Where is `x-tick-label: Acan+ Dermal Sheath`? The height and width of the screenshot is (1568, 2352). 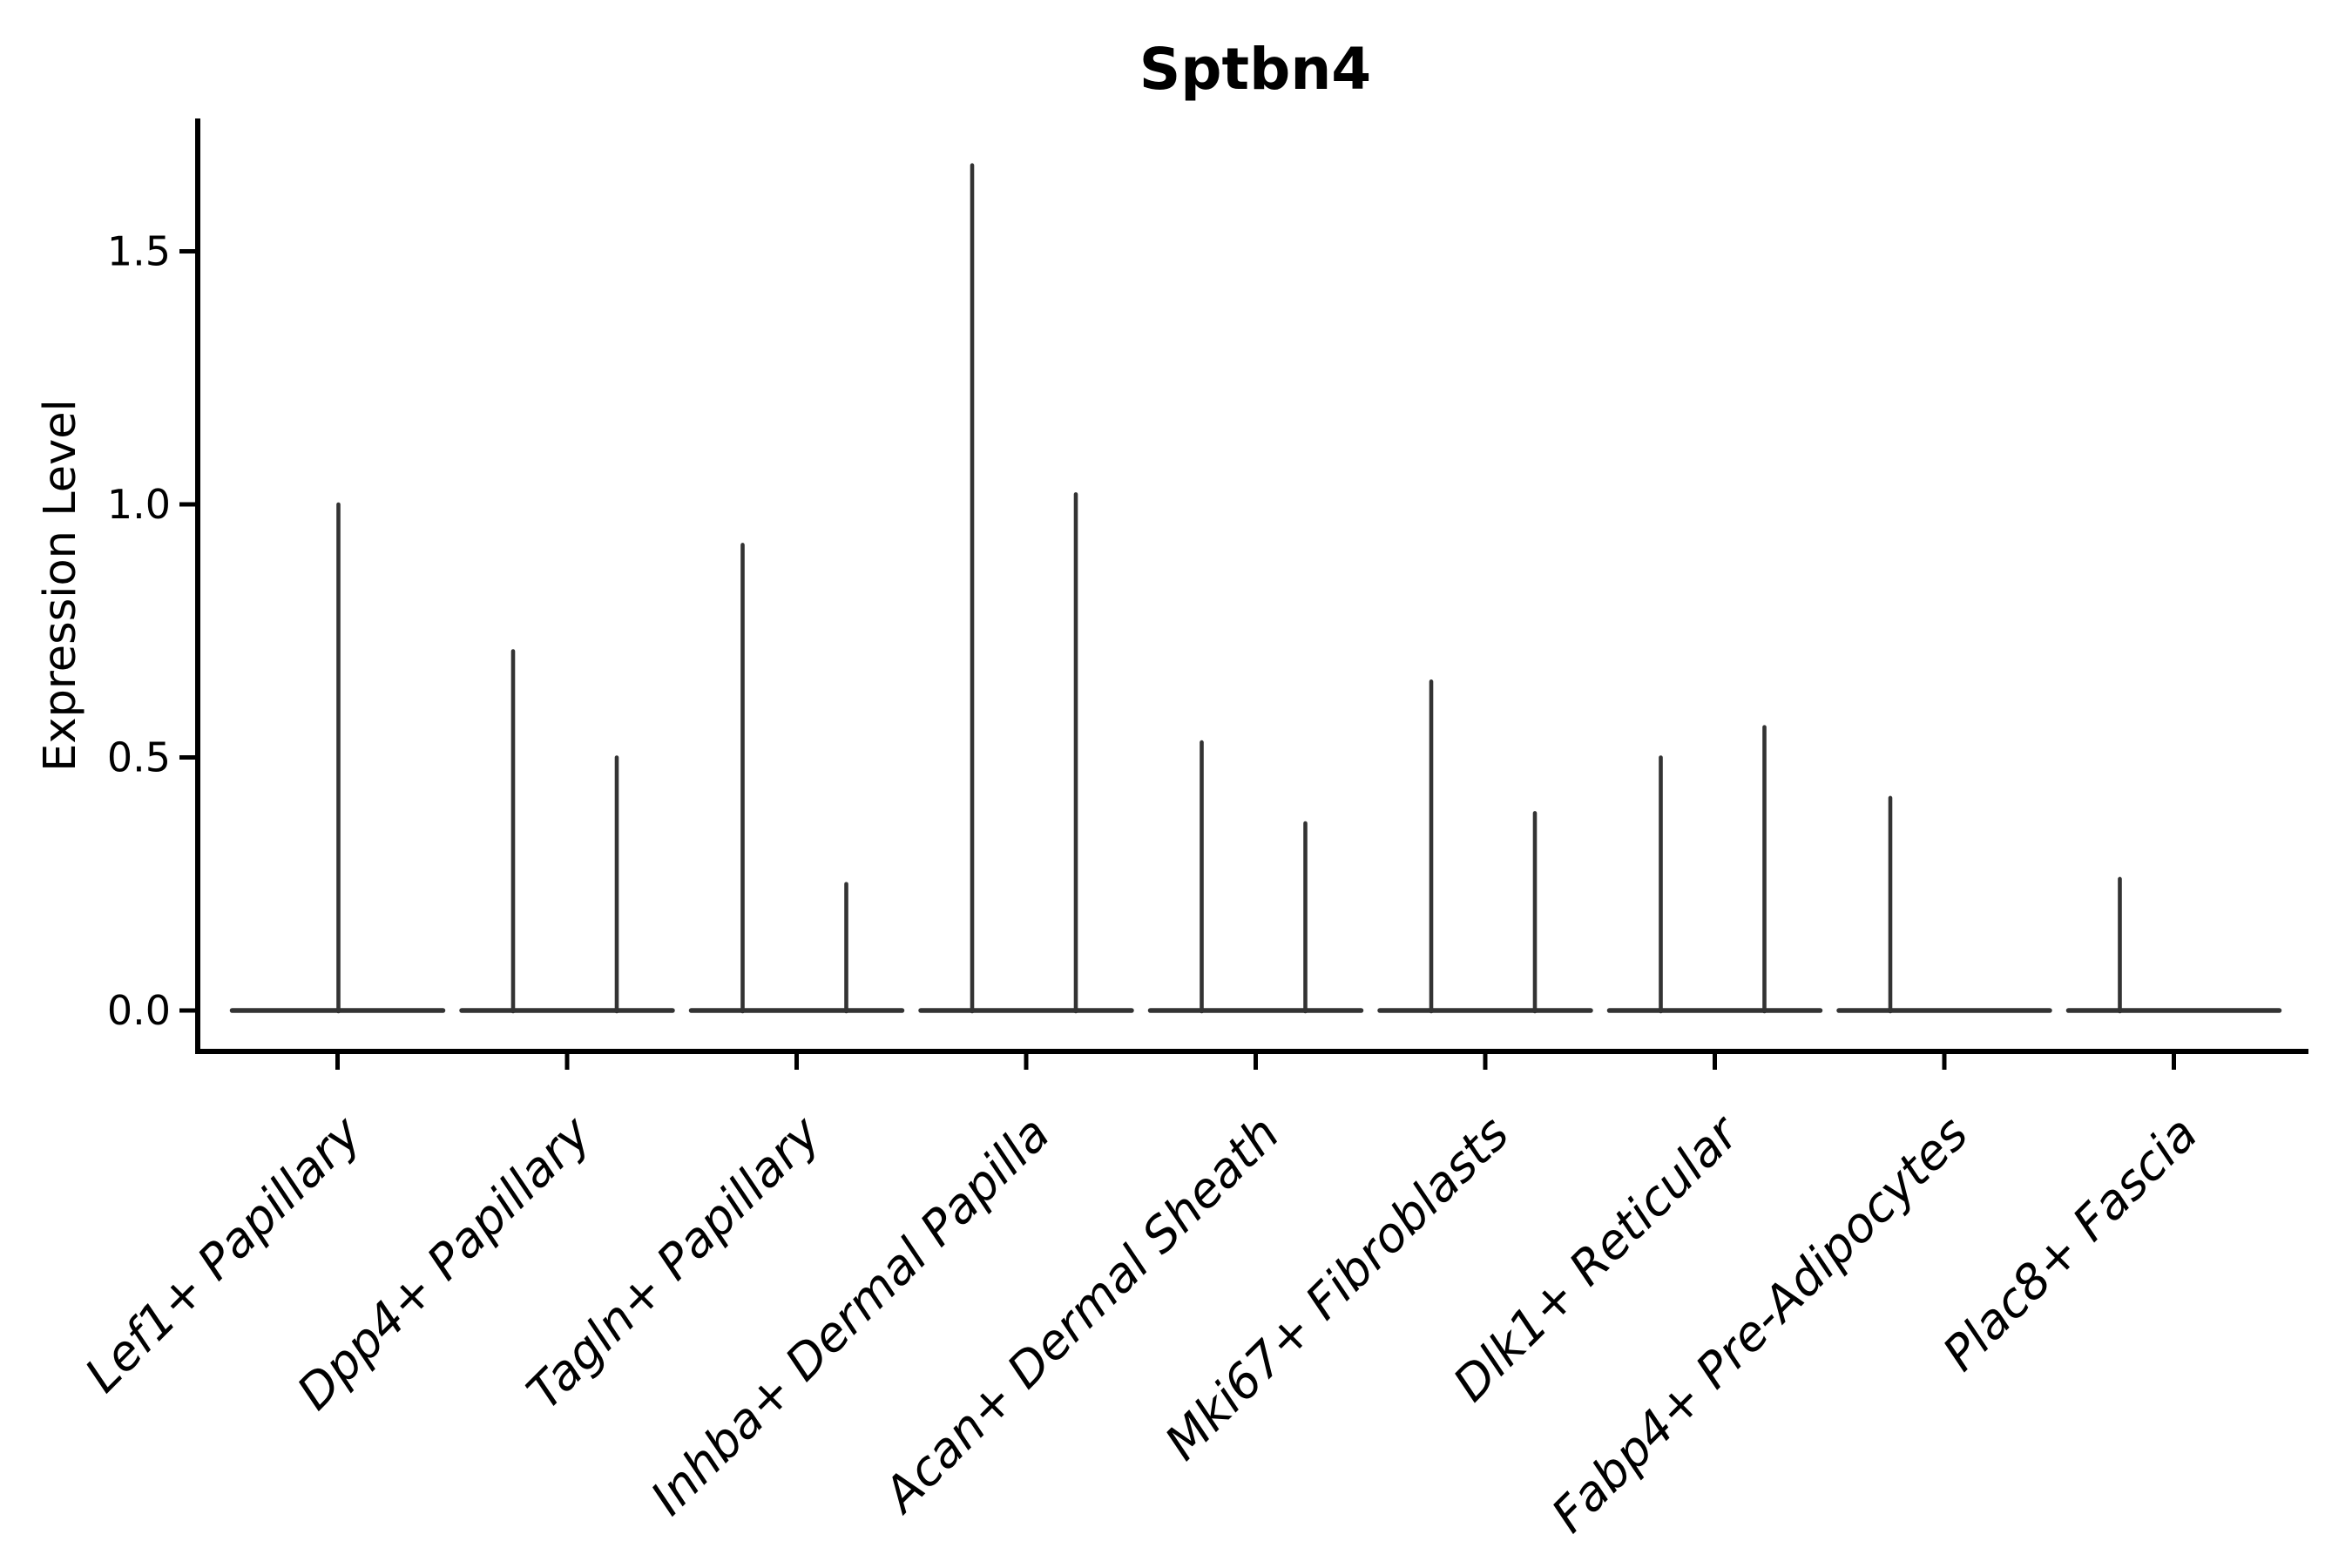
x-tick-label: Acan+ Dermal Sheath is located at coordinates (1080, 1314).